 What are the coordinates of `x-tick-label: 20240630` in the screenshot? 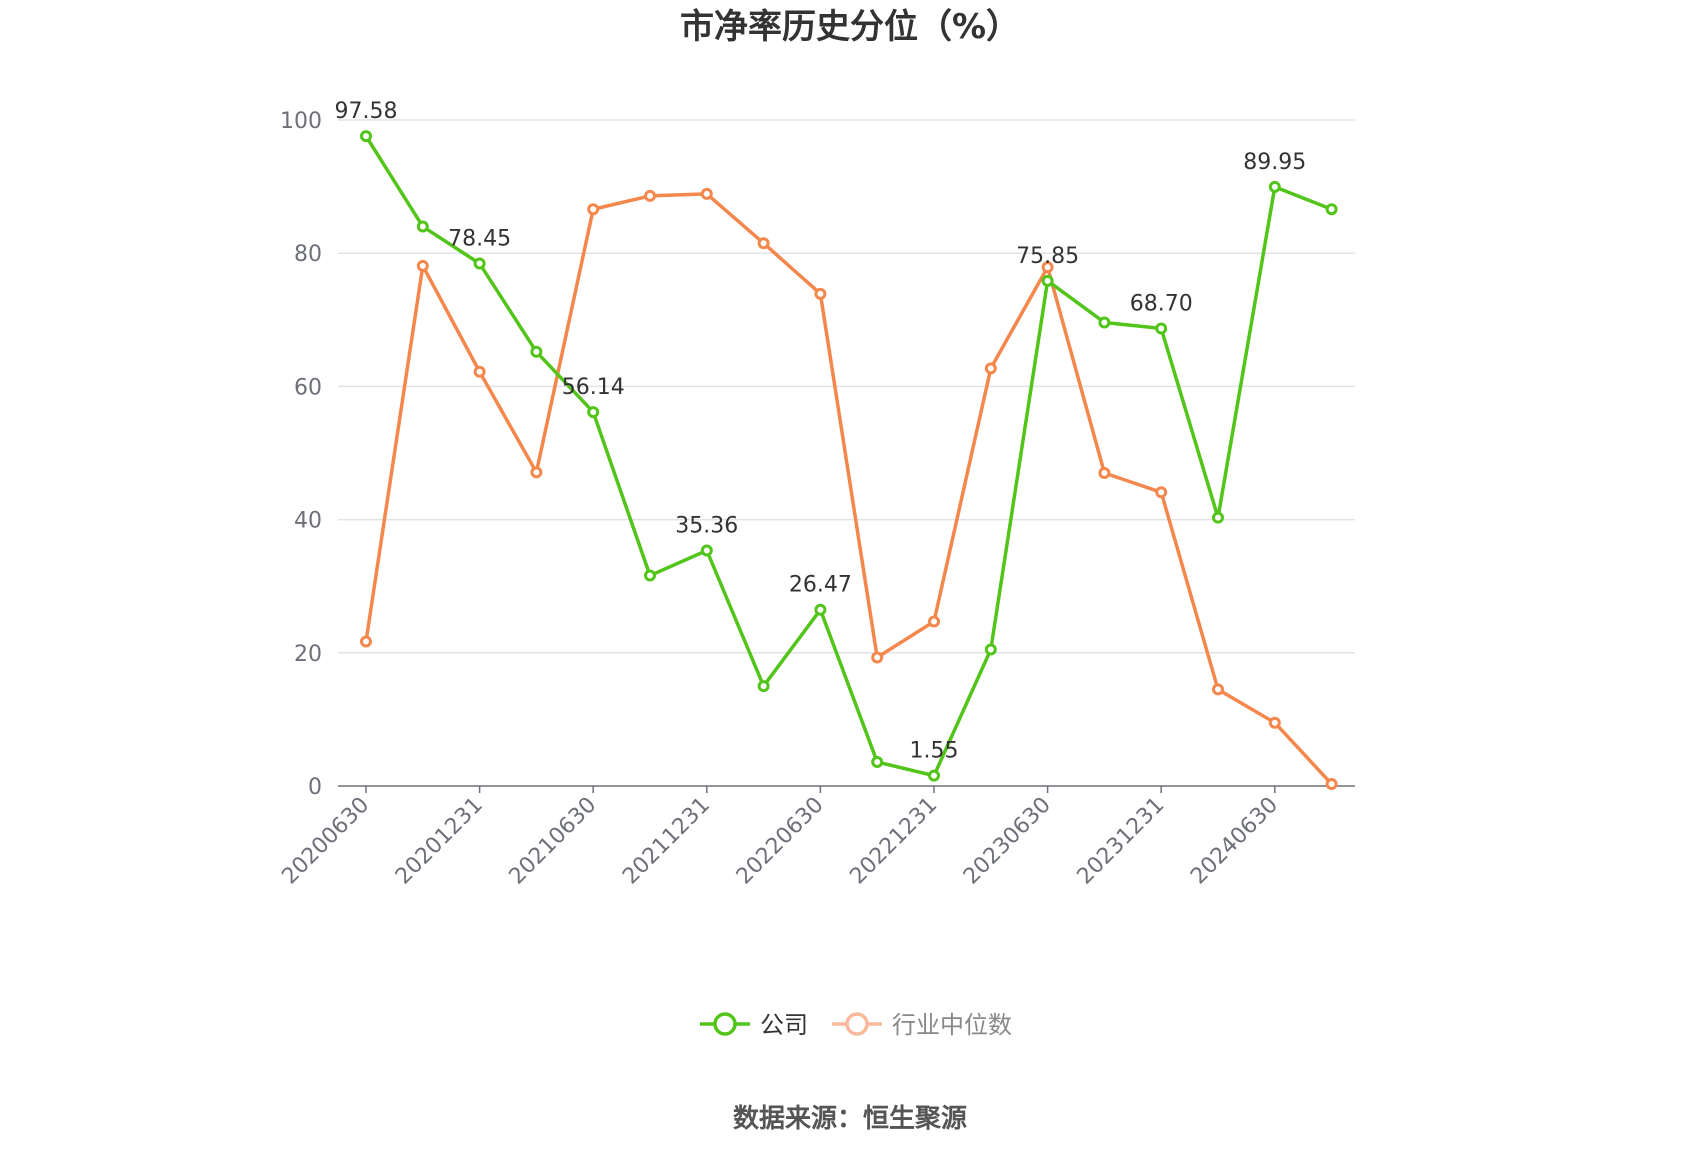 It's located at (1234, 841).